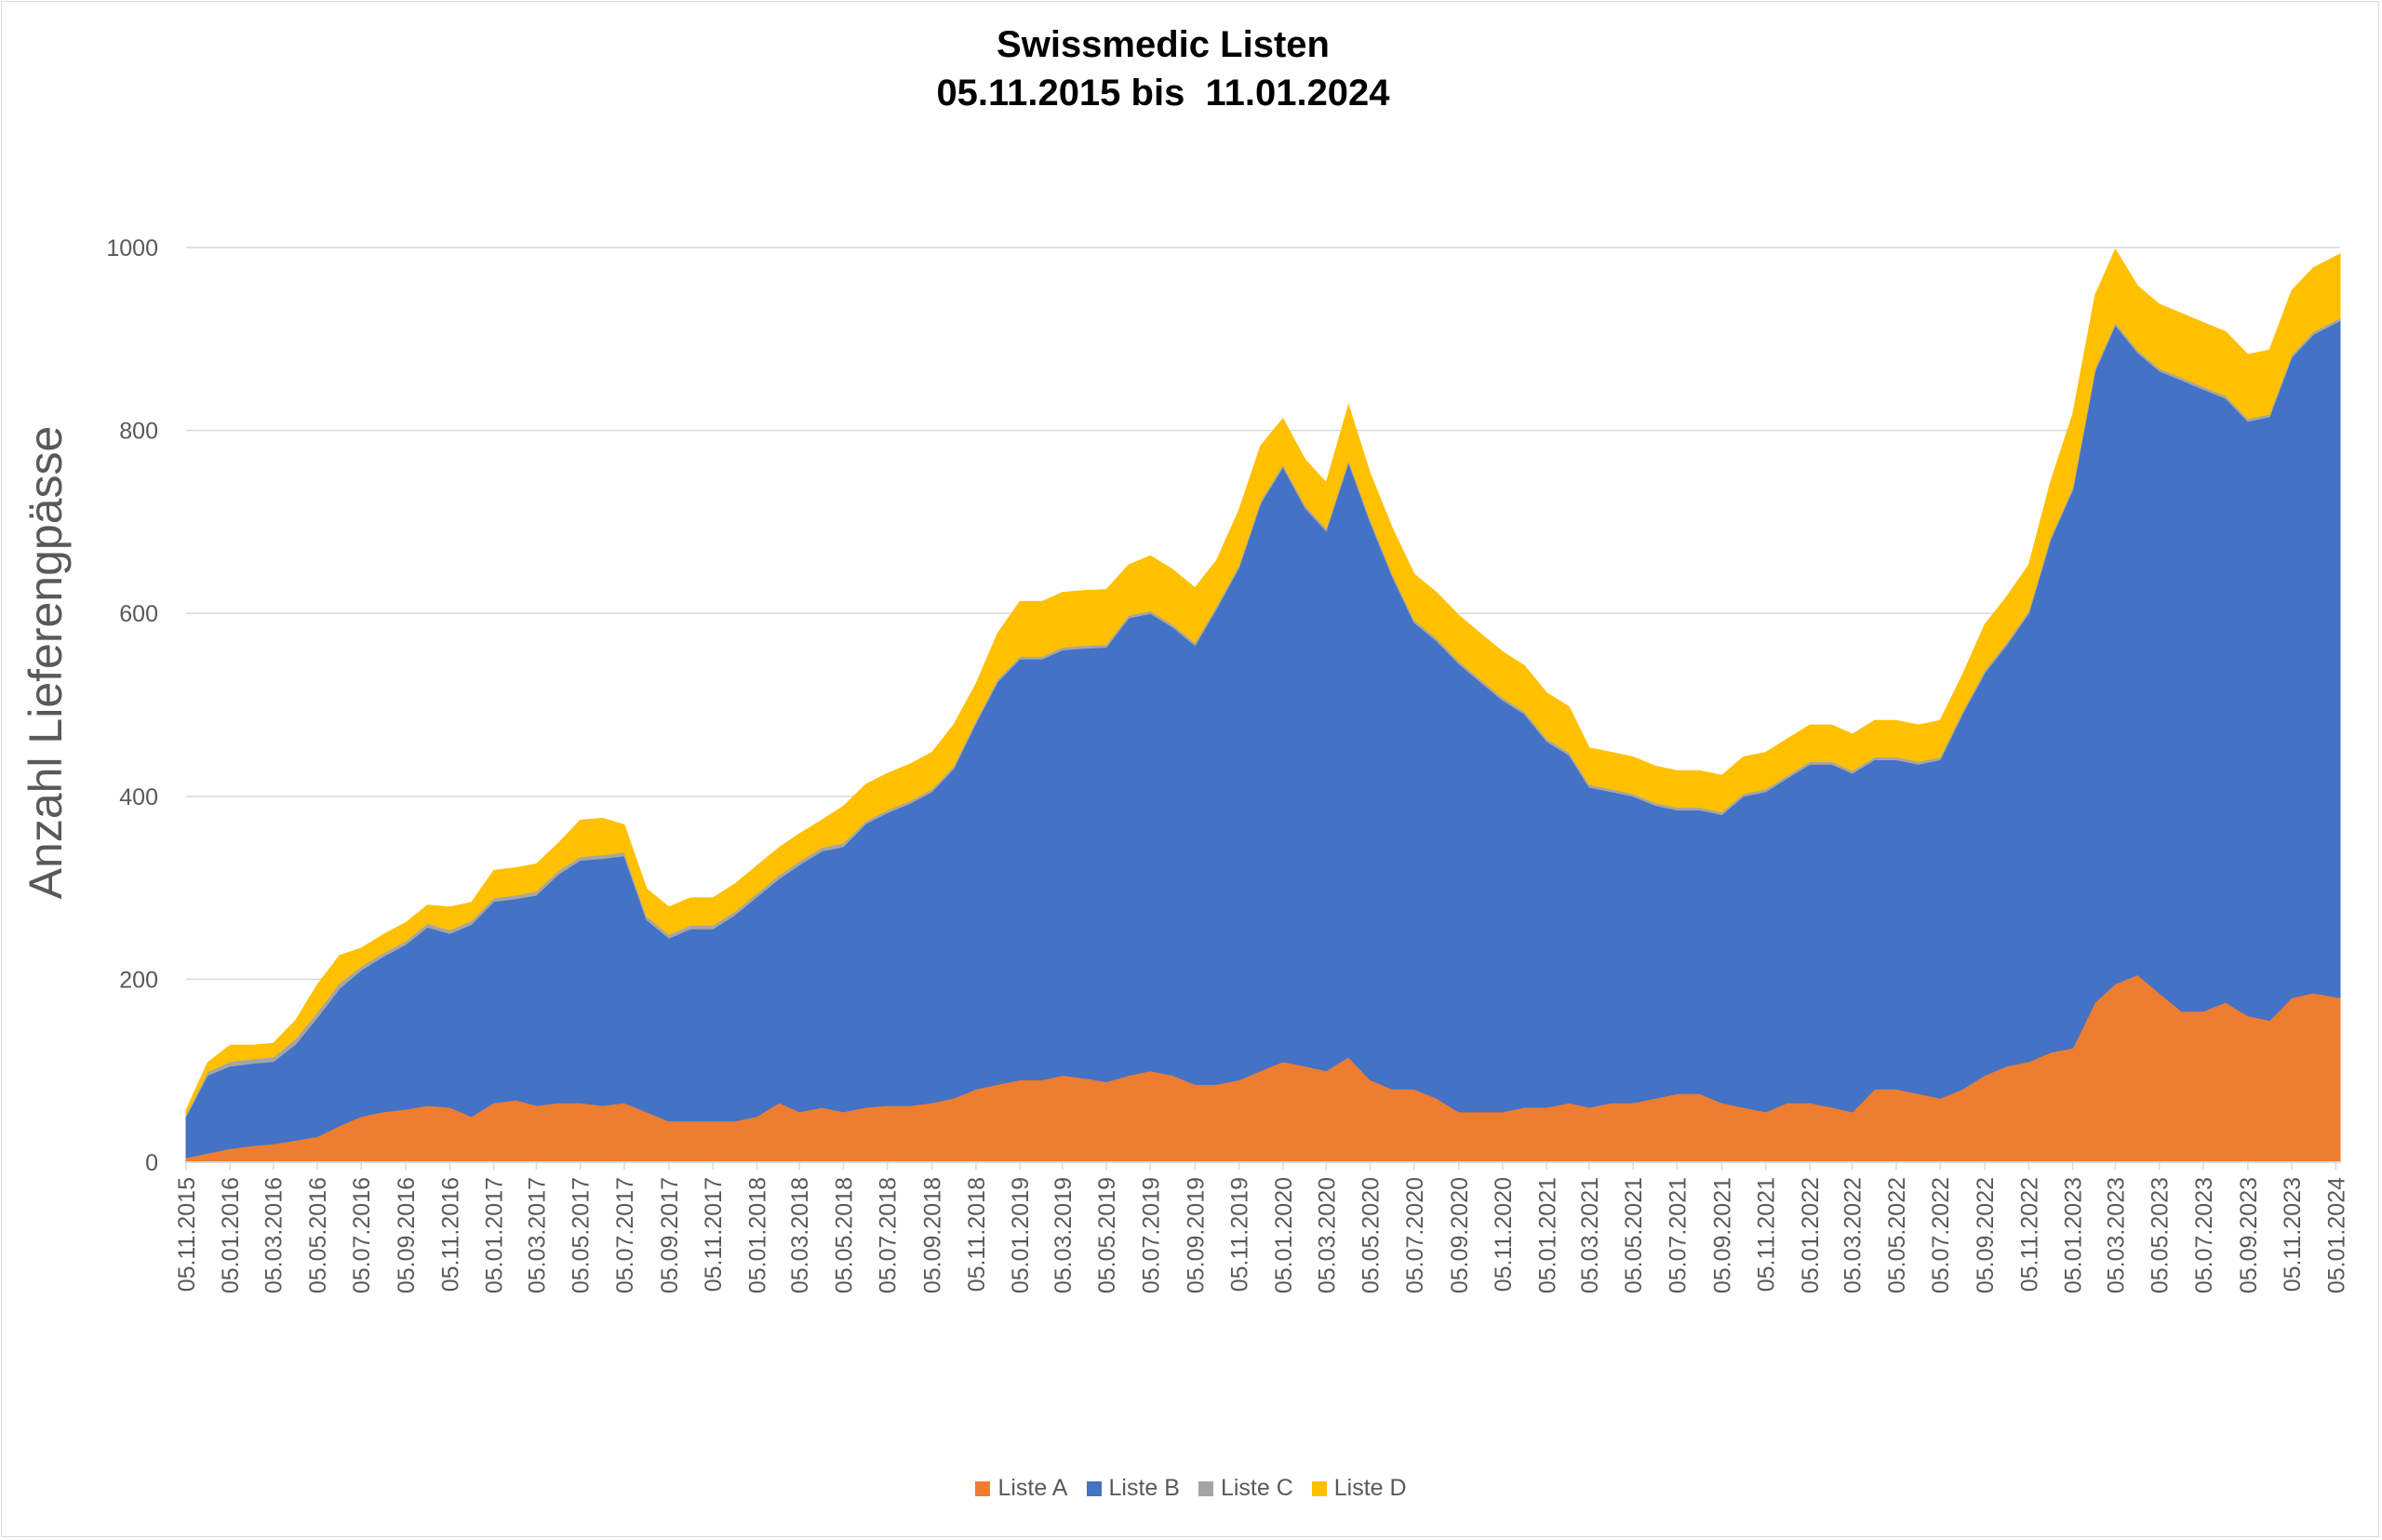  What do you see at coordinates (1547, 1235) in the screenshot?
I see `x-tick-label: 05.01.2021` at bounding box center [1547, 1235].